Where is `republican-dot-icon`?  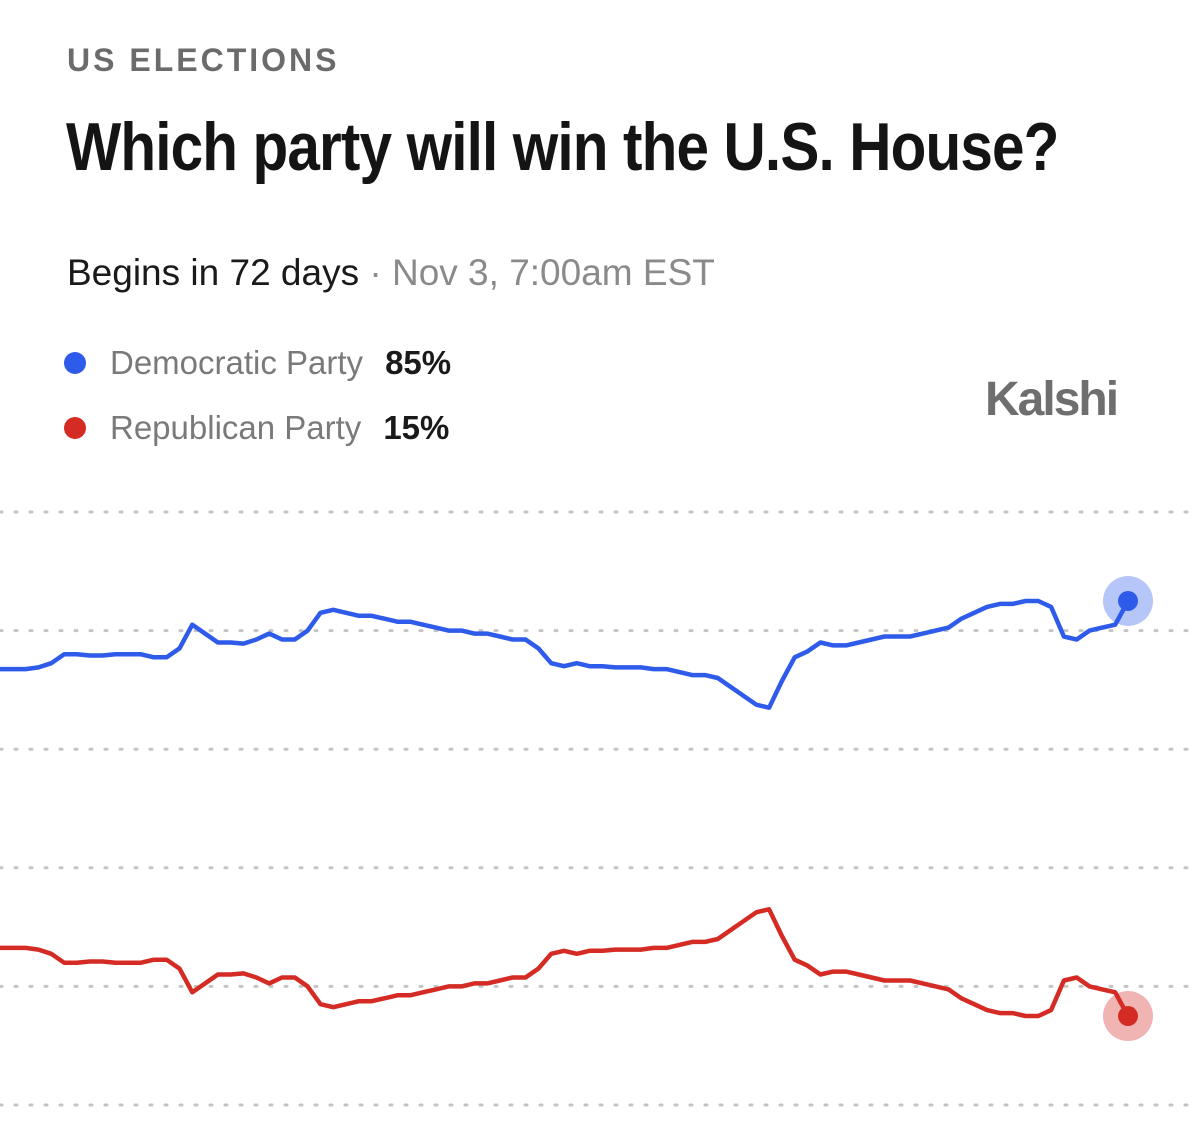 republican-dot-icon is located at coordinates (75, 427).